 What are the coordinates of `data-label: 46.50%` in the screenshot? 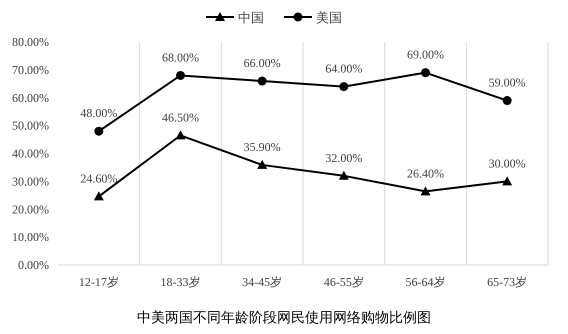 It's located at (180, 117).